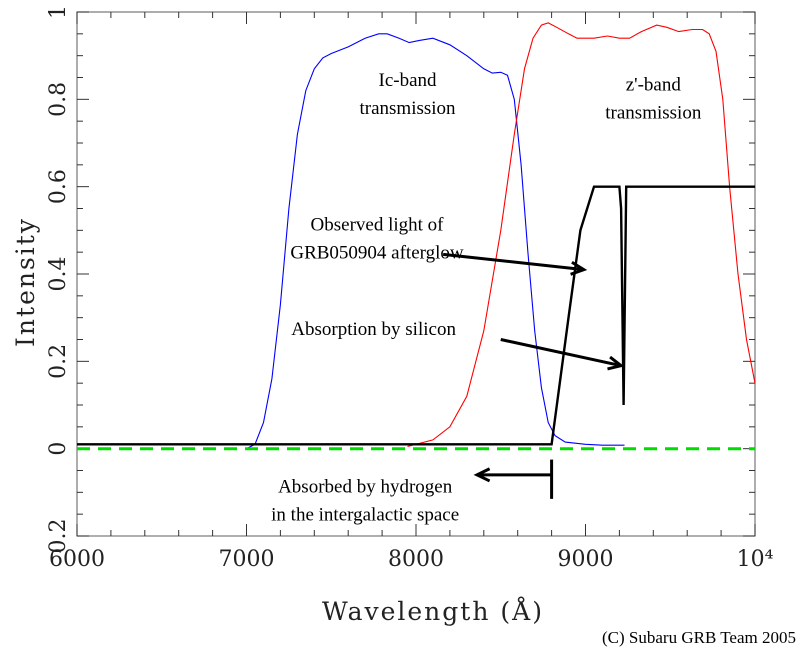 The width and height of the screenshot is (812, 653). What do you see at coordinates (699, 637) in the screenshot?
I see `copyright-credit: (C) Subaru GRB Team 2005` at bounding box center [699, 637].